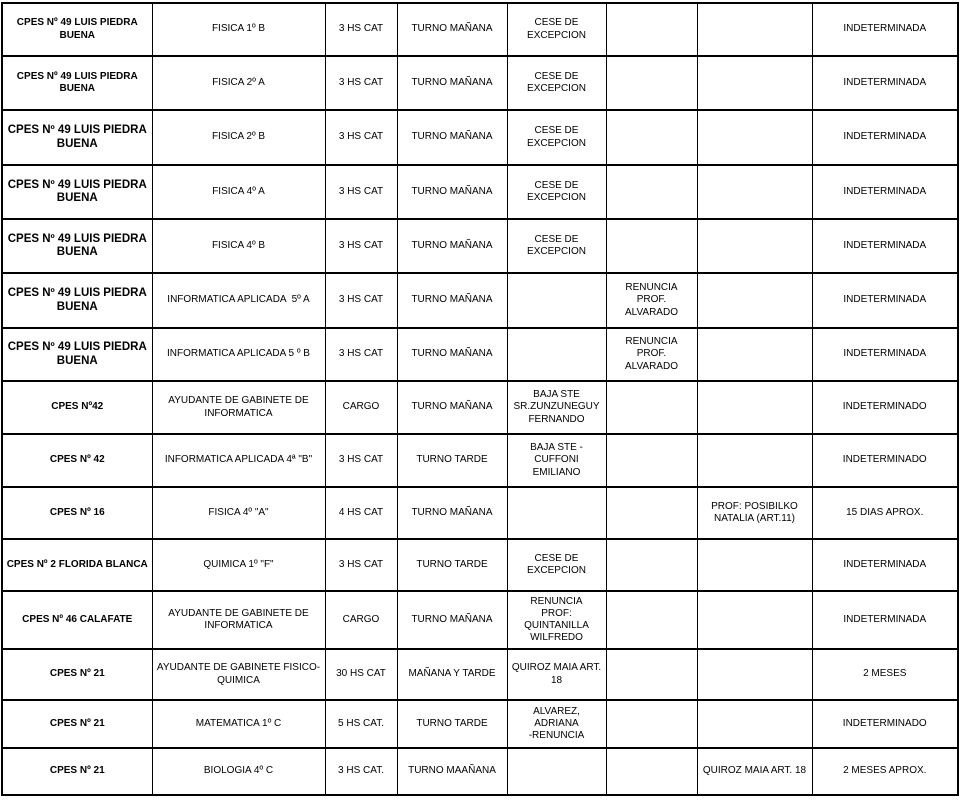  I want to click on subject-cell: FISICA 4º A, so click(238, 192).